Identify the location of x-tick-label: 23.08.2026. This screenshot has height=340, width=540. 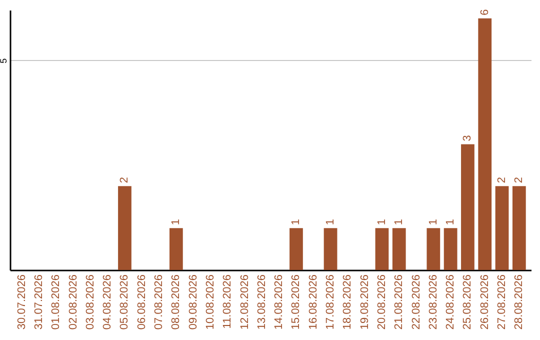
(433, 302).